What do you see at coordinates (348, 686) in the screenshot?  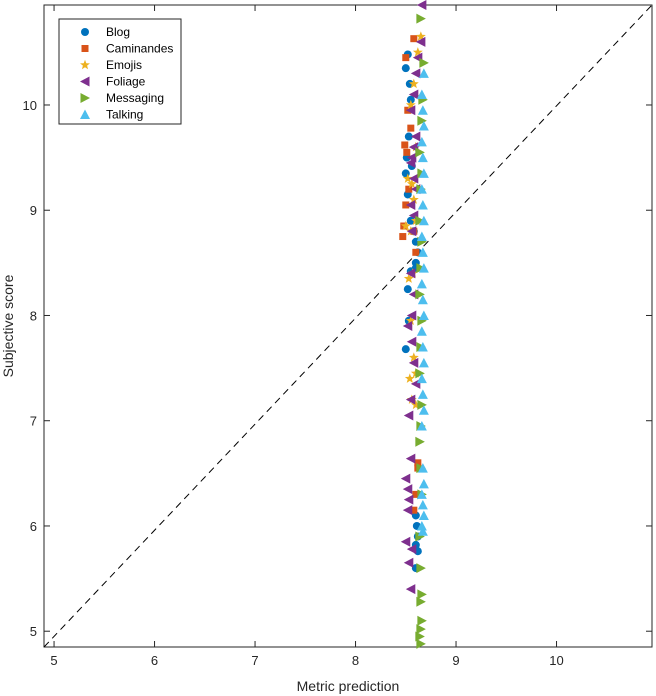 I see `x-axis-label: Metric prediction` at bounding box center [348, 686].